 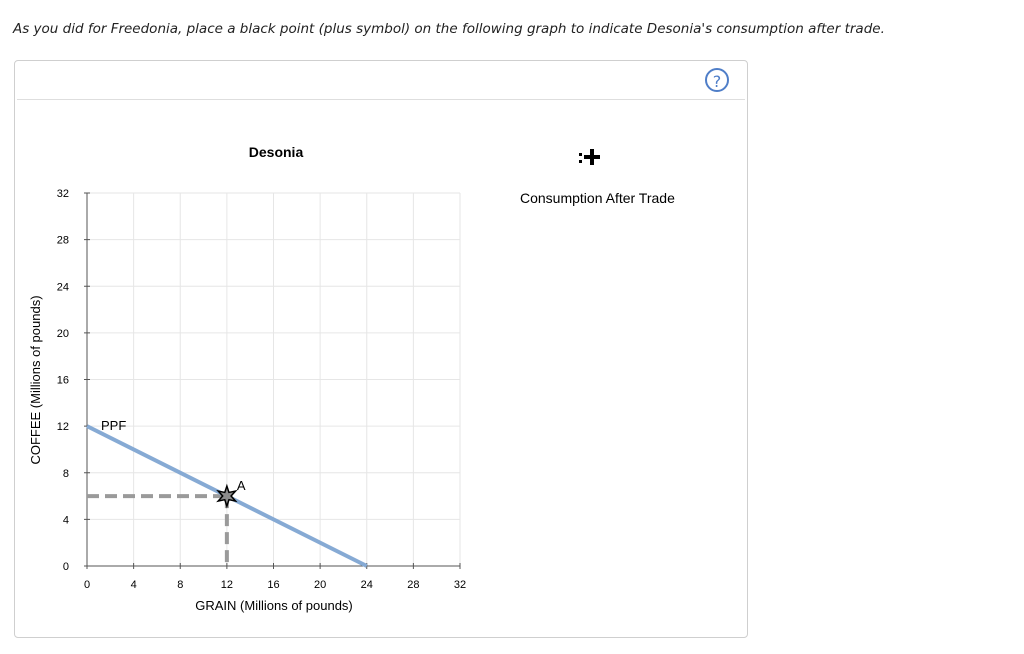 What do you see at coordinates (63, 334) in the screenshot?
I see `y-tick-label-5: 20` at bounding box center [63, 334].